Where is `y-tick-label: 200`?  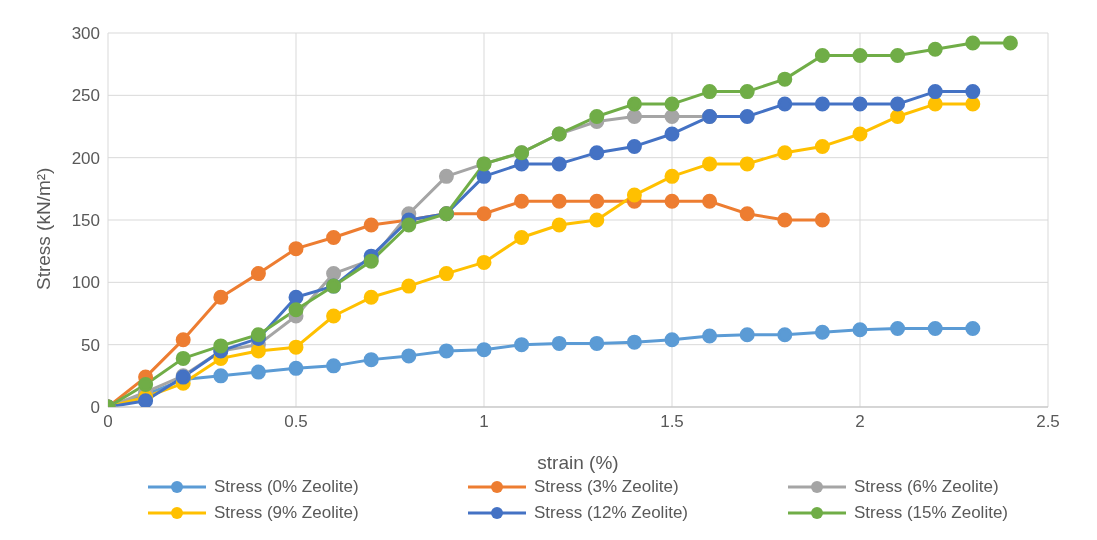
y-tick-label: 200 is located at coordinates (85, 158).